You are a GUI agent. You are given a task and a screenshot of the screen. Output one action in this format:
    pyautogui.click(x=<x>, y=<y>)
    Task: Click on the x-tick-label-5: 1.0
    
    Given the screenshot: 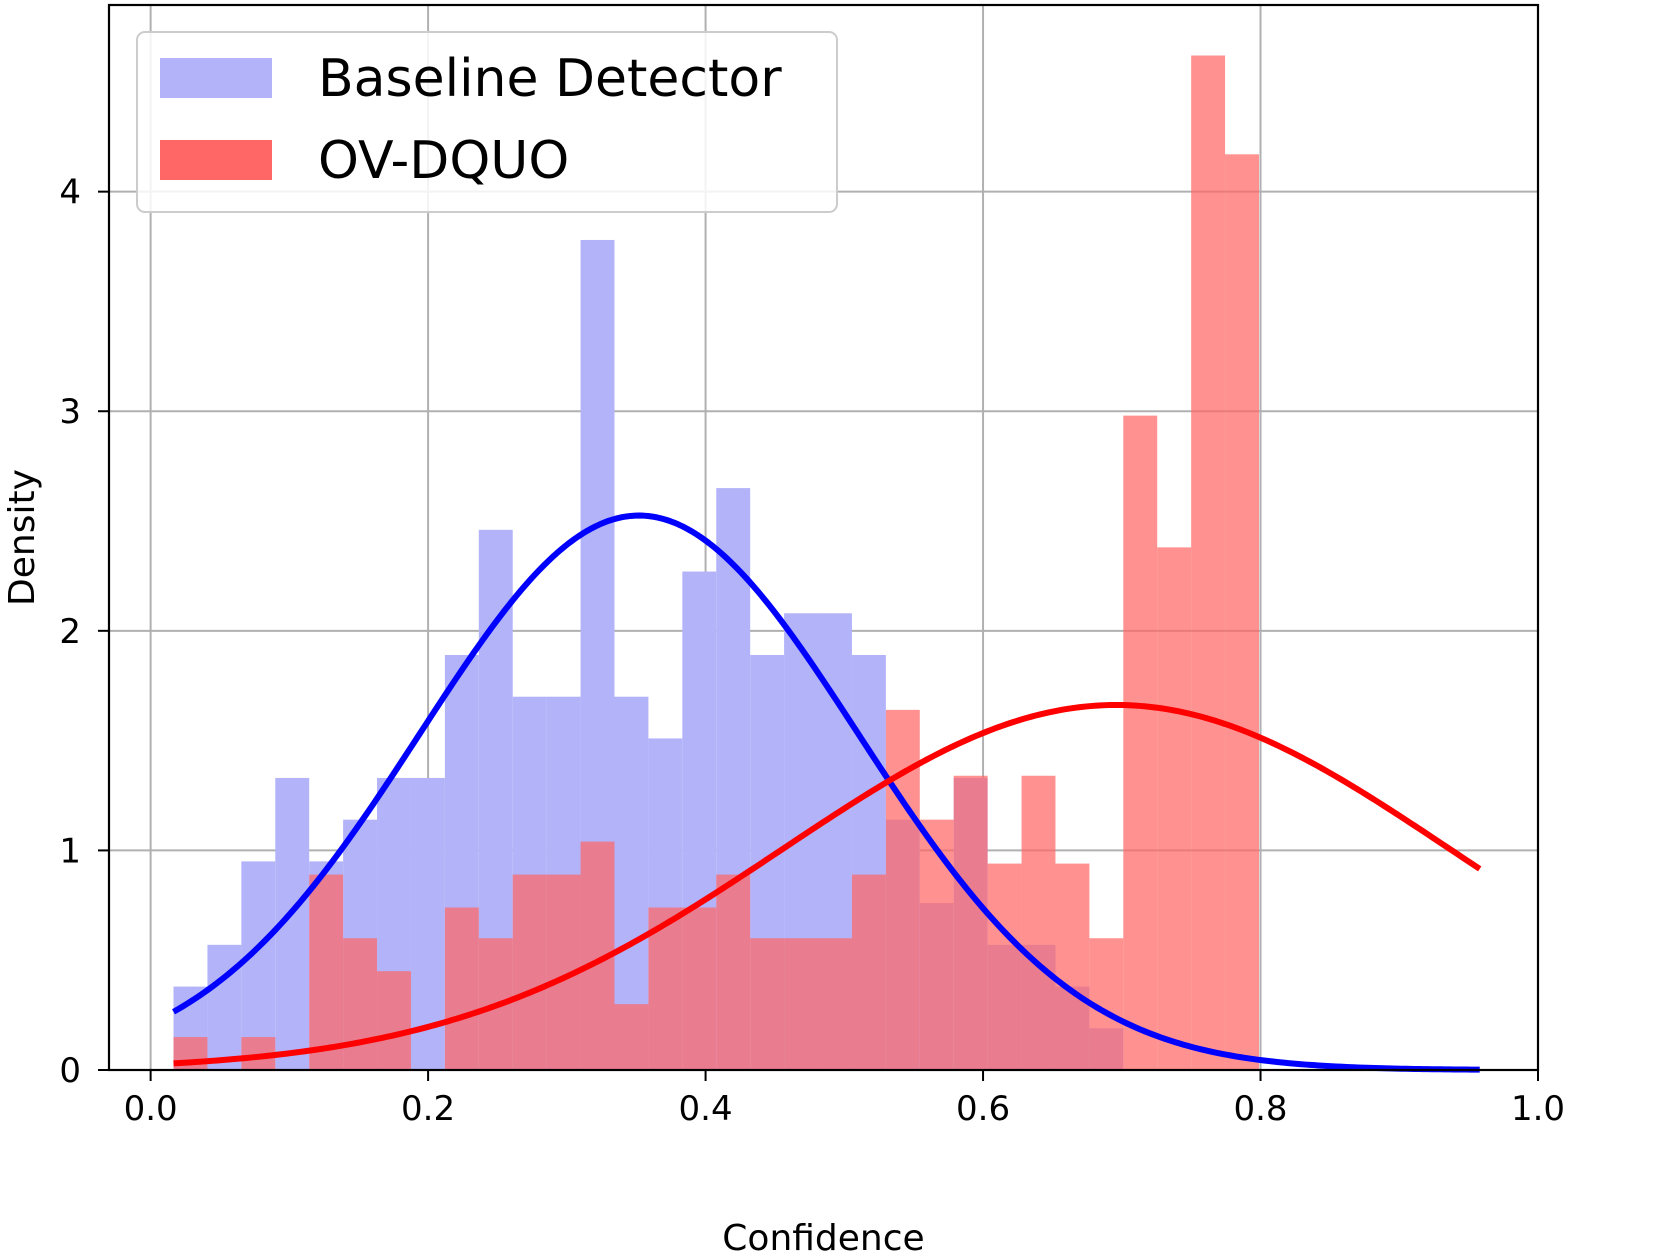 What is the action you would take?
    pyautogui.click(x=1538, y=1109)
    